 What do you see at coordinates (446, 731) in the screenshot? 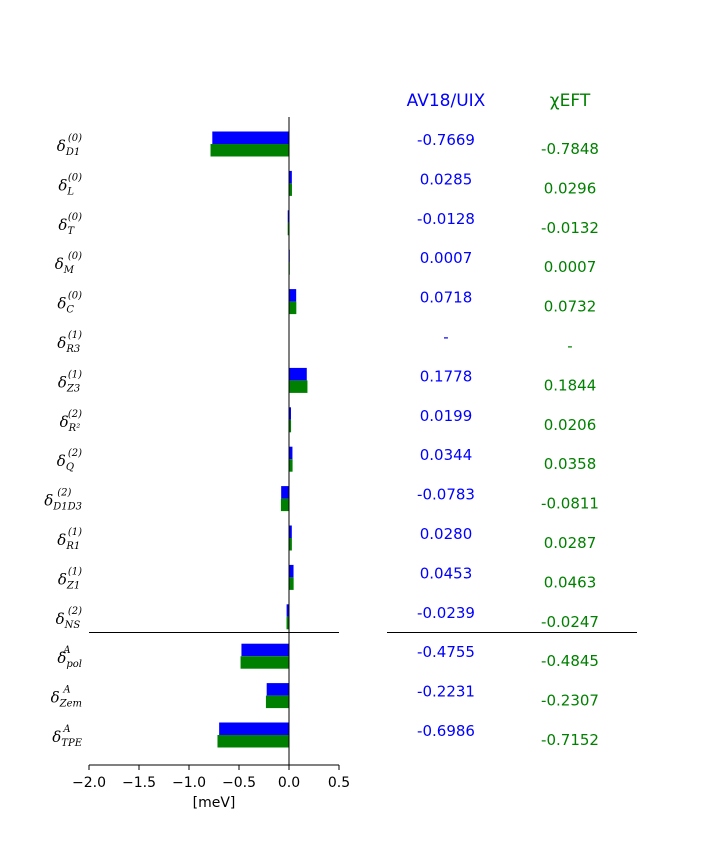
I see `value-label-av18: -0.6986` at bounding box center [446, 731].